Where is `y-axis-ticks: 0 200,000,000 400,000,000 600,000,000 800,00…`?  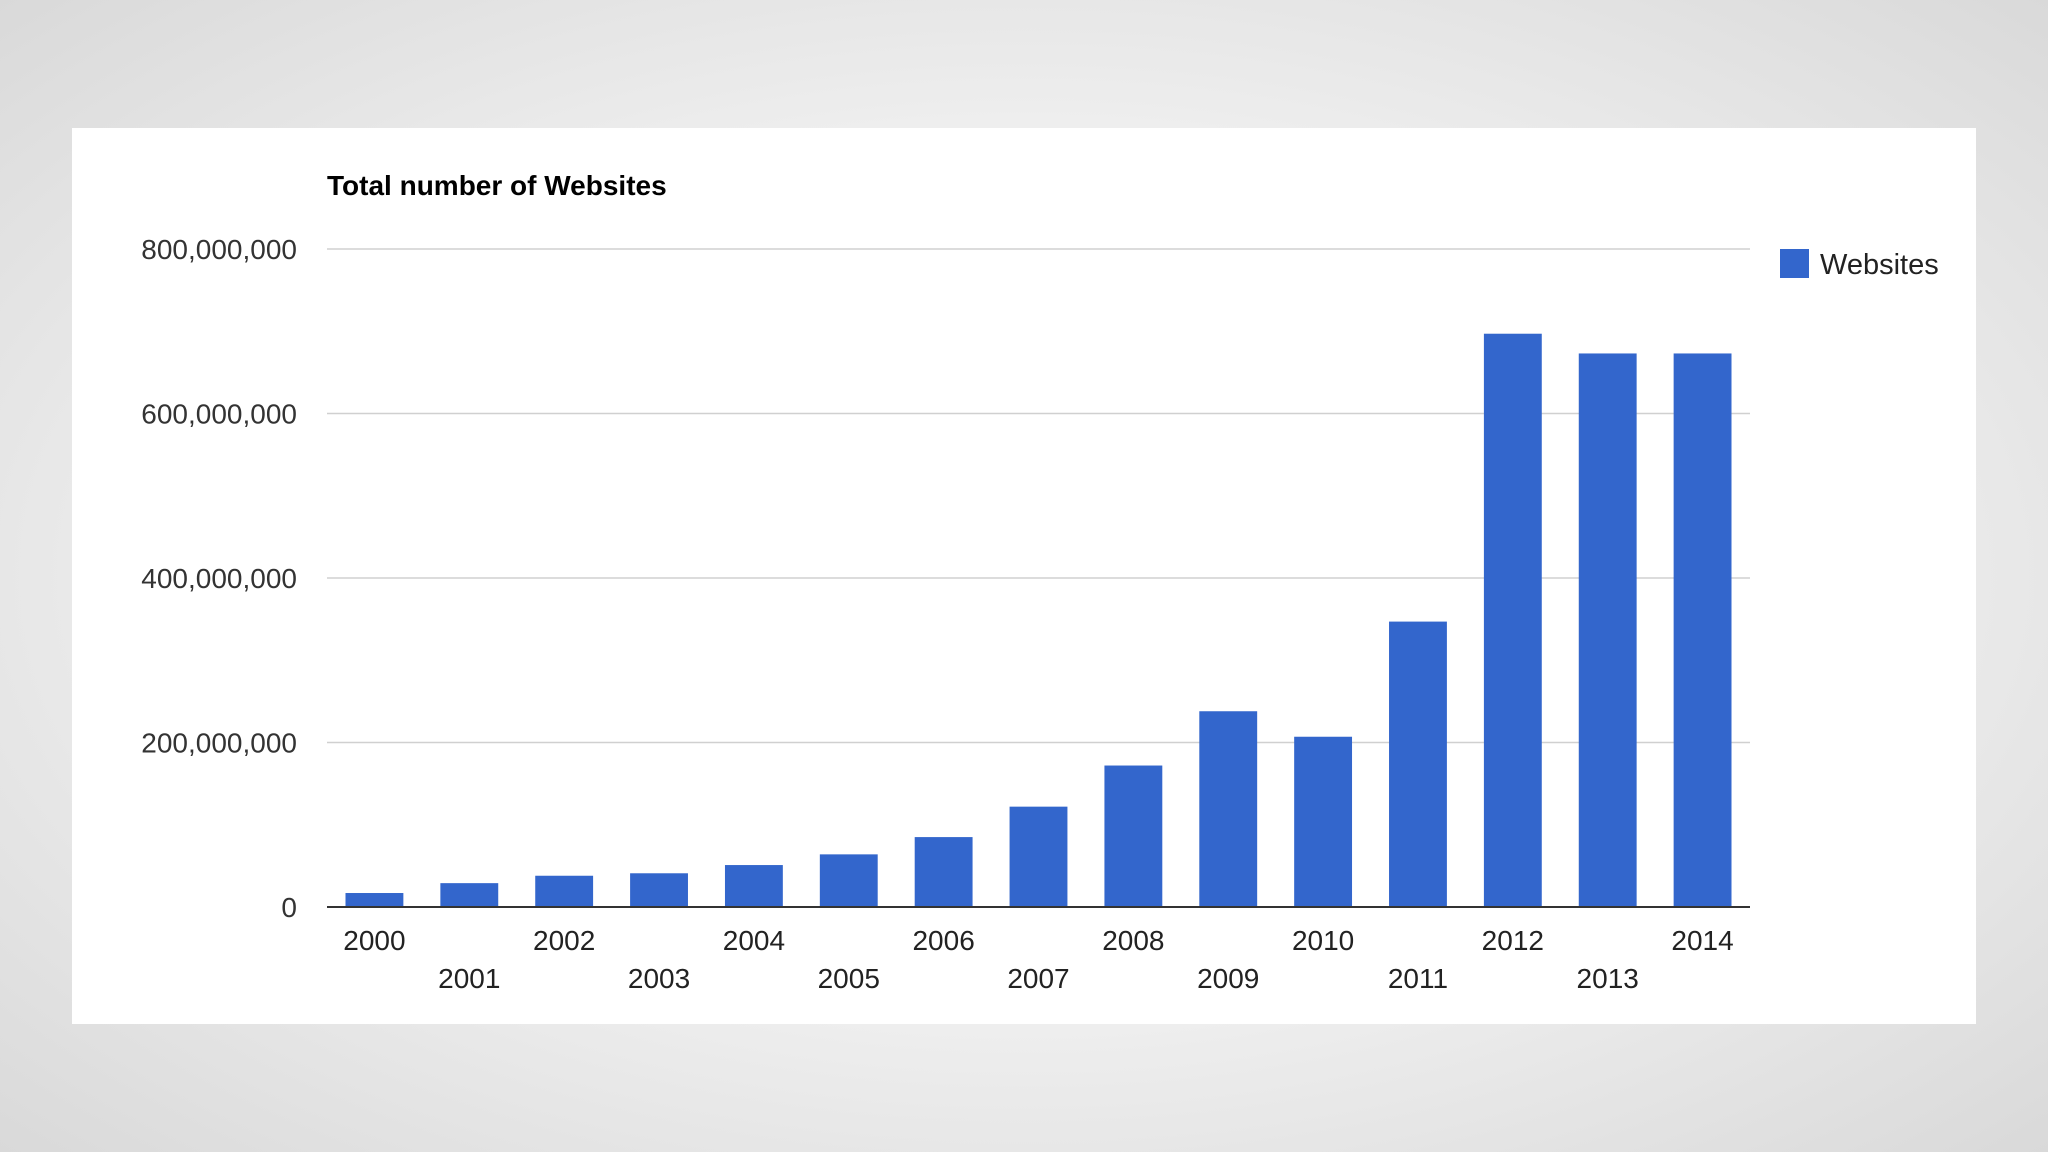
y-axis-ticks: 0 200,000,000 400,000,000 600,000,000 800,00… is located at coordinates (219, 578).